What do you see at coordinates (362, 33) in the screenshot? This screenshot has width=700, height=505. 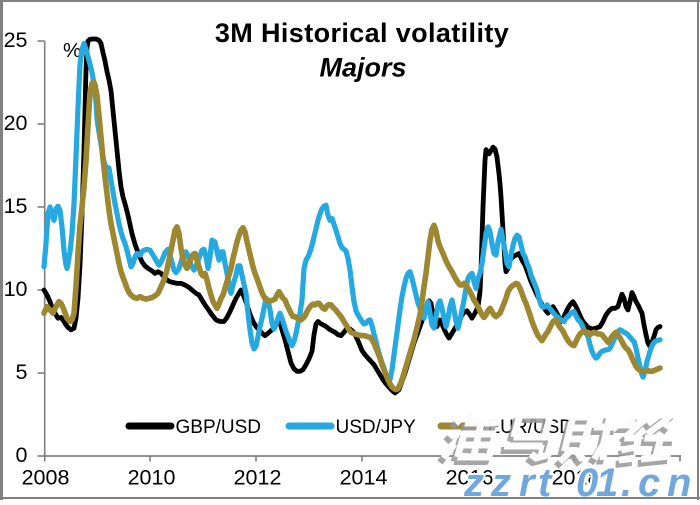 I see `svg-text: 3M Historical volatility` at bounding box center [362, 33].